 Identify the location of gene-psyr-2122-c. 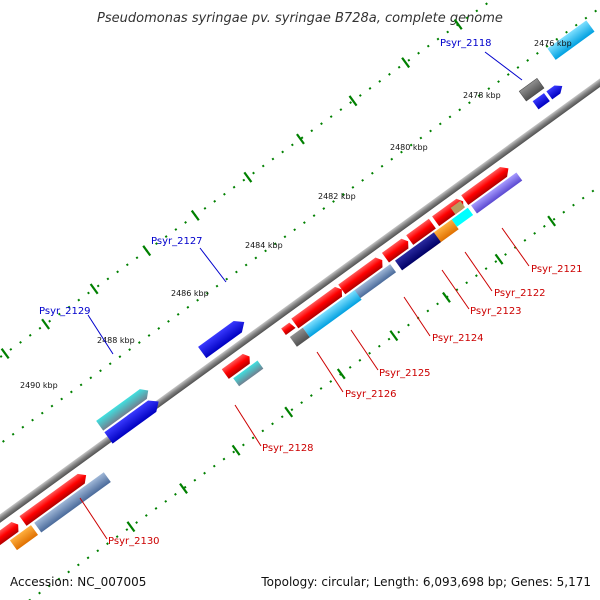
(458, 207).